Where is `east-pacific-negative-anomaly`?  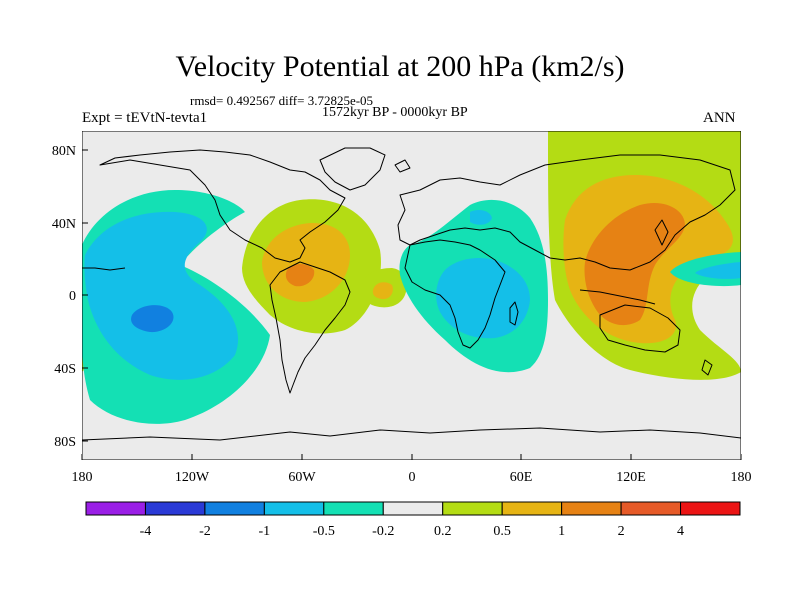 east-pacific-negative-anomaly is located at coordinates (705, 269).